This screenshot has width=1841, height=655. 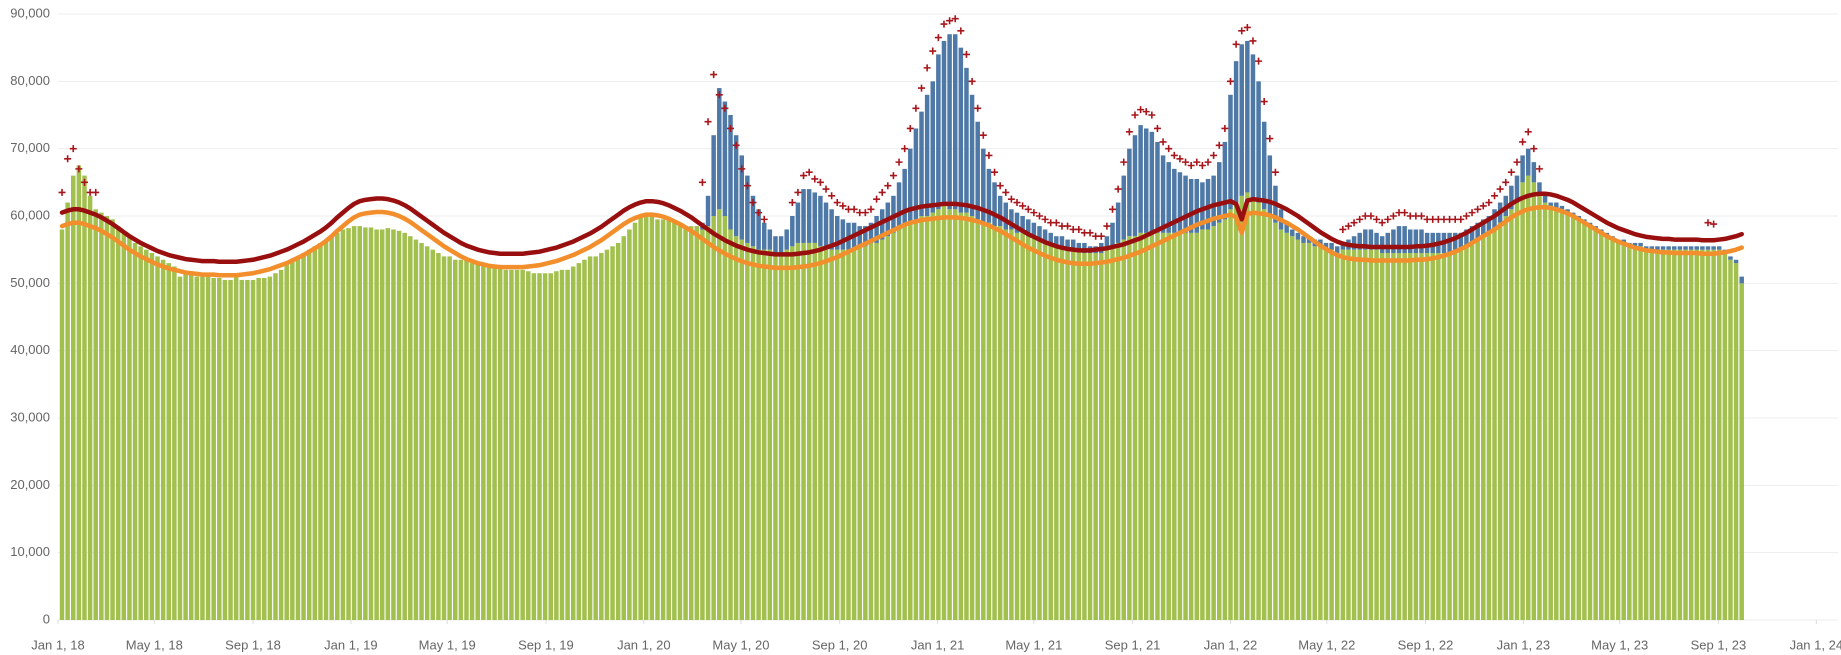 What do you see at coordinates (30, 80) in the screenshot?
I see `y-tick-label: 80,000` at bounding box center [30, 80].